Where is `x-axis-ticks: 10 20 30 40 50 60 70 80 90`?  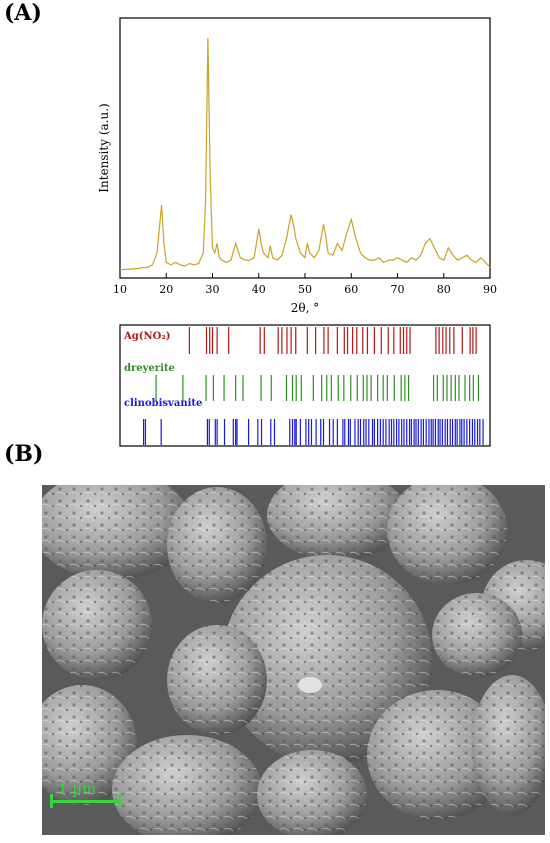
x-axis-ticks: 10 20 30 40 50 60 70 80 90 is located at coordinates (305, 284).